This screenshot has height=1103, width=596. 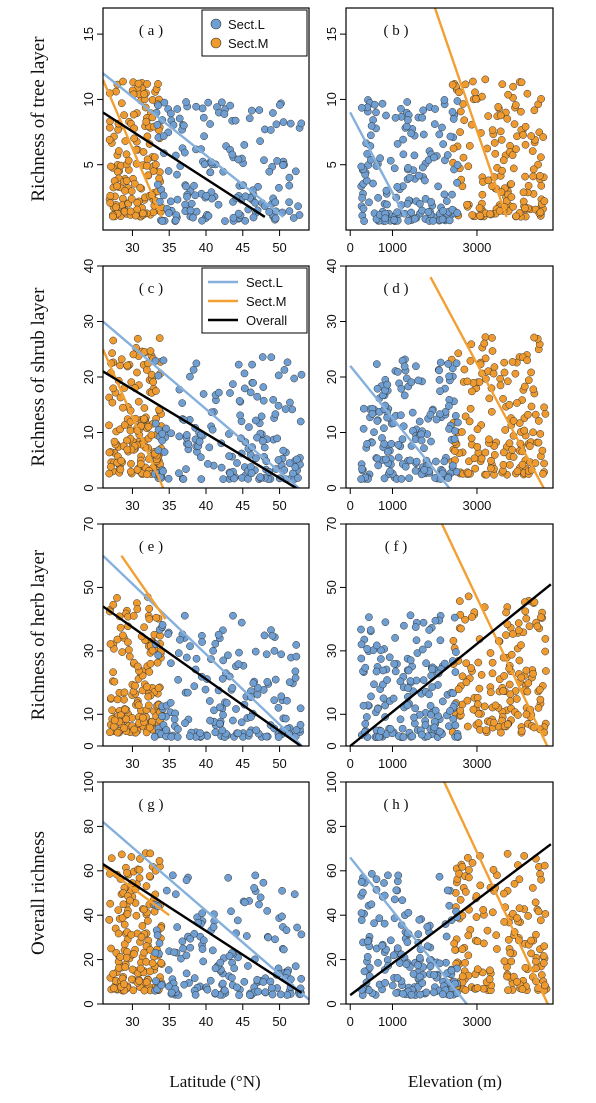 What do you see at coordinates (88, 266) in the screenshot?
I see `y-tick-label: 40` at bounding box center [88, 266].